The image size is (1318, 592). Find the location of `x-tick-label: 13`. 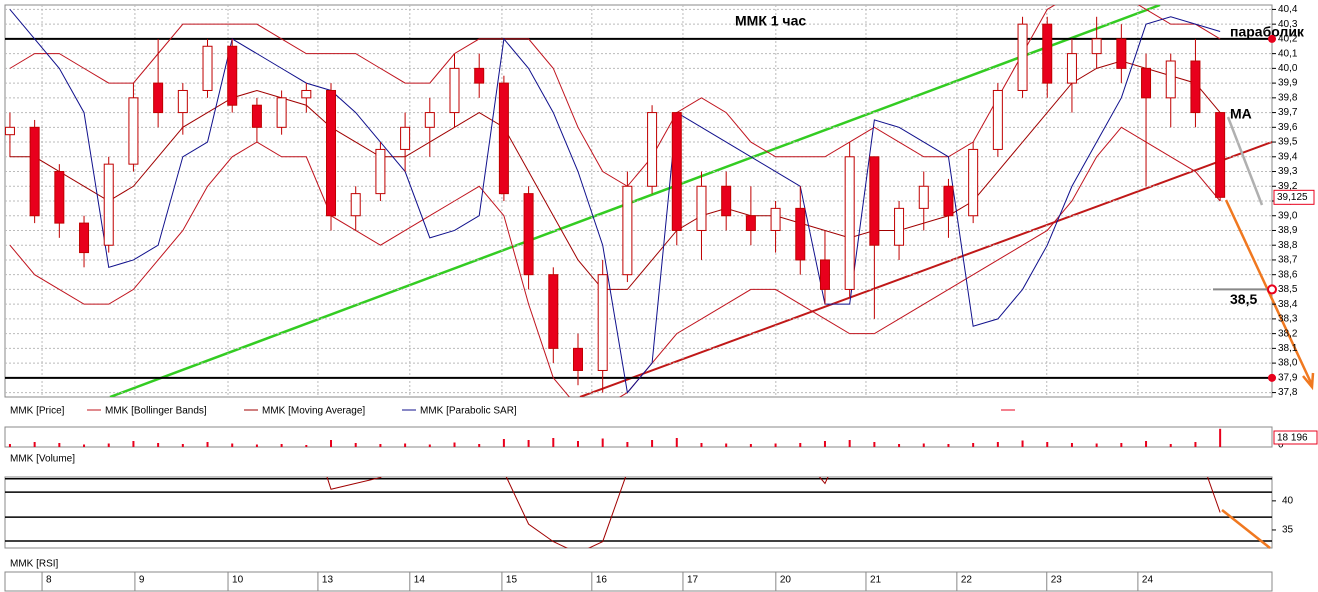

x-tick-label: 13 is located at coordinates (328, 580).